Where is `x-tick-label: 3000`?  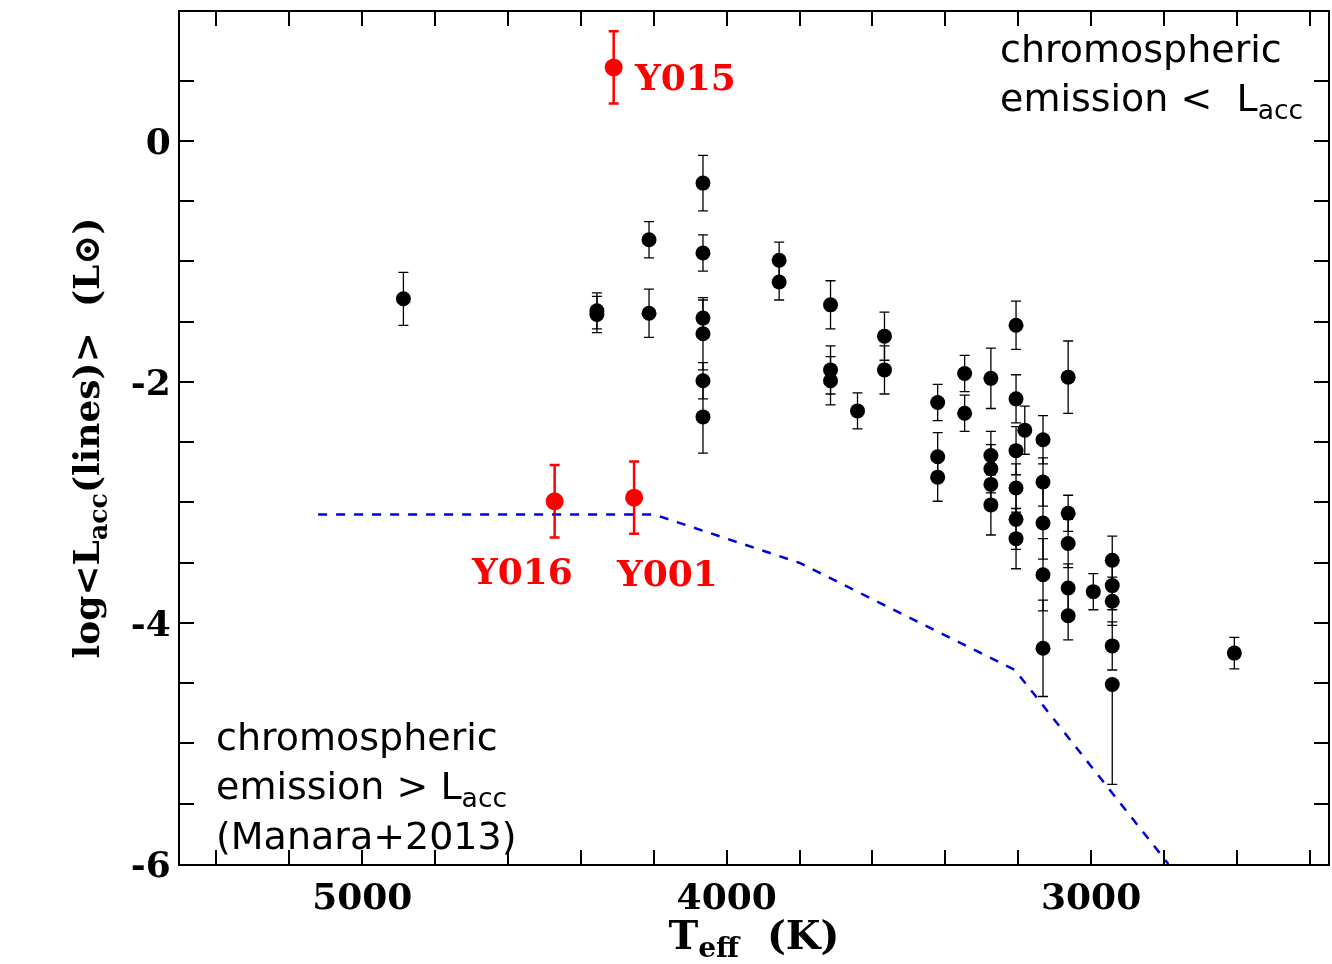
x-tick-label: 3000 is located at coordinates (1091, 896).